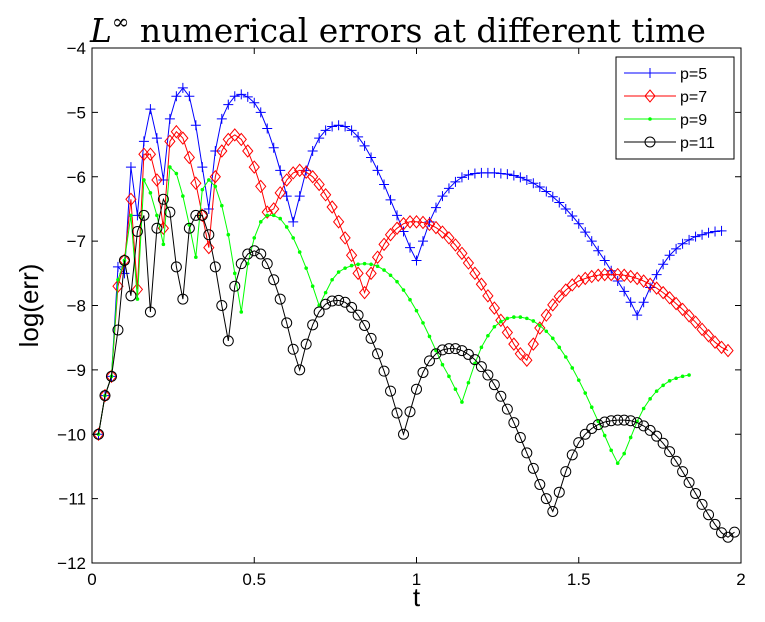 The height and width of the screenshot is (622, 765). I want to click on legend-label: p=9, so click(693, 120).